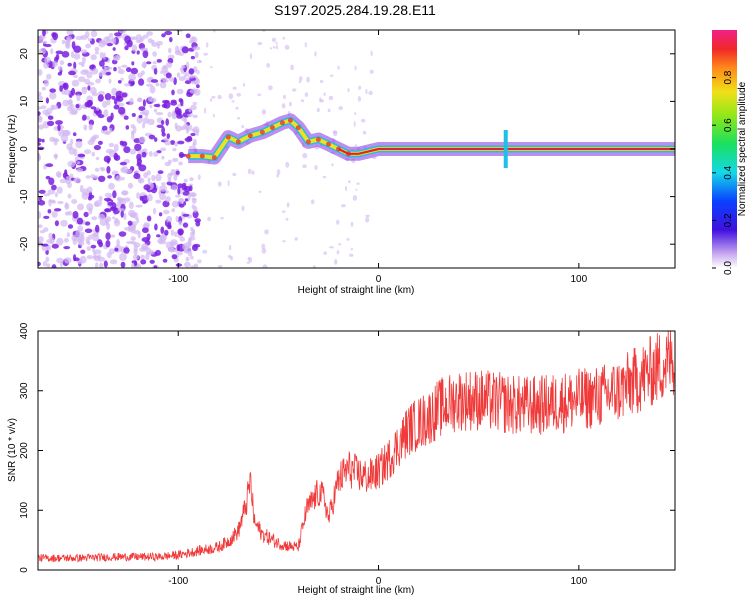 Image resolution: width=750 pixels, height=600 pixels. Describe the element at coordinates (728, 220) in the screenshot. I see `colorbar-tick-label: 0.2` at that location.